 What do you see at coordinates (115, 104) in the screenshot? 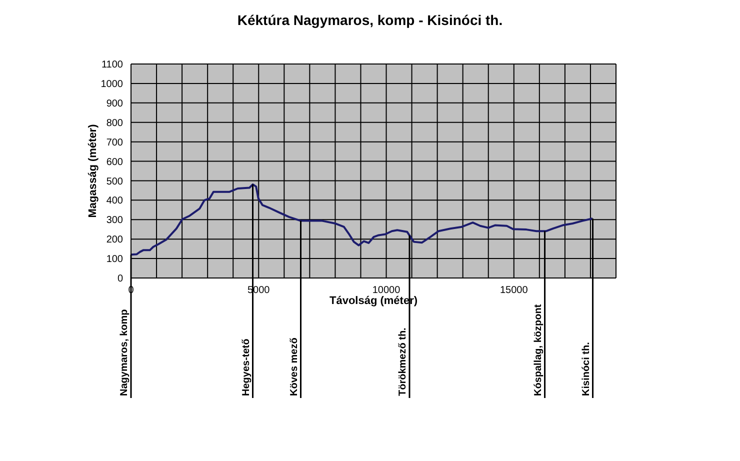
I see `y-tick-label: 900` at bounding box center [115, 104].